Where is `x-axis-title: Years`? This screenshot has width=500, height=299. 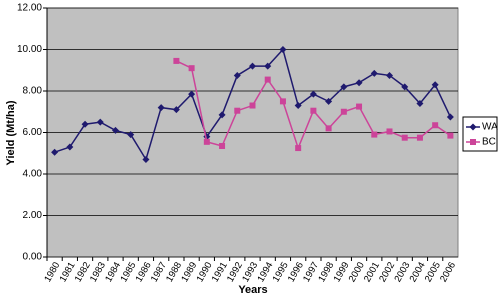 x-axis-title: Years is located at coordinates (252, 290).